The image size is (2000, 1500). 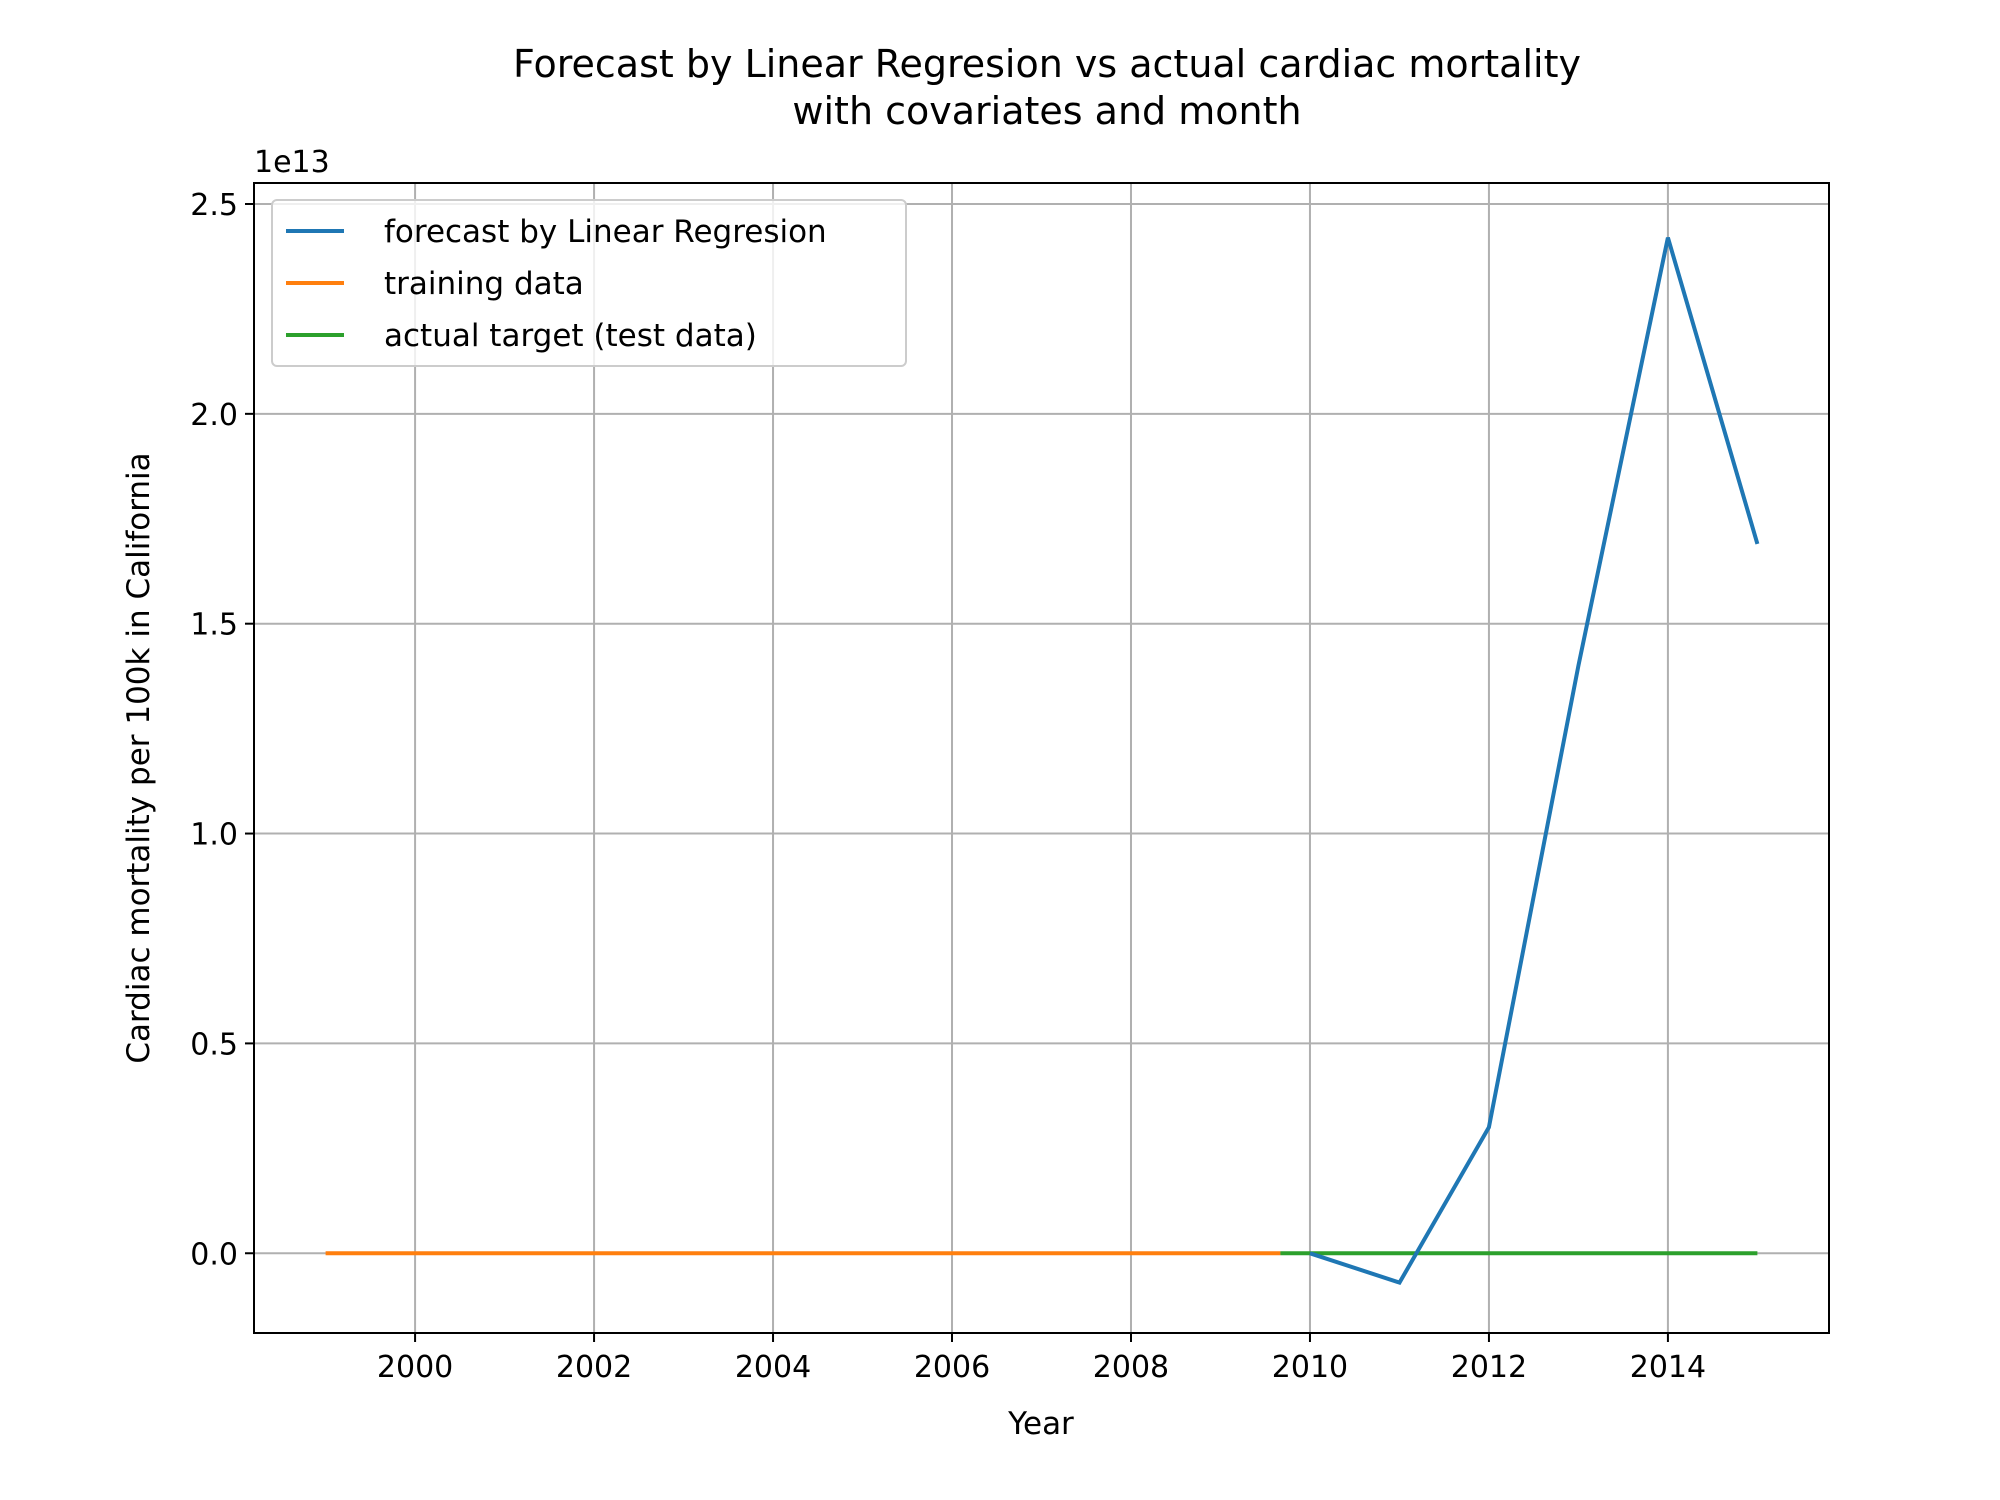 What do you see at coordinates (214, 415) in the screenshot?
I see `y-tick-label: 2.0` at bounding box center [214, 415].